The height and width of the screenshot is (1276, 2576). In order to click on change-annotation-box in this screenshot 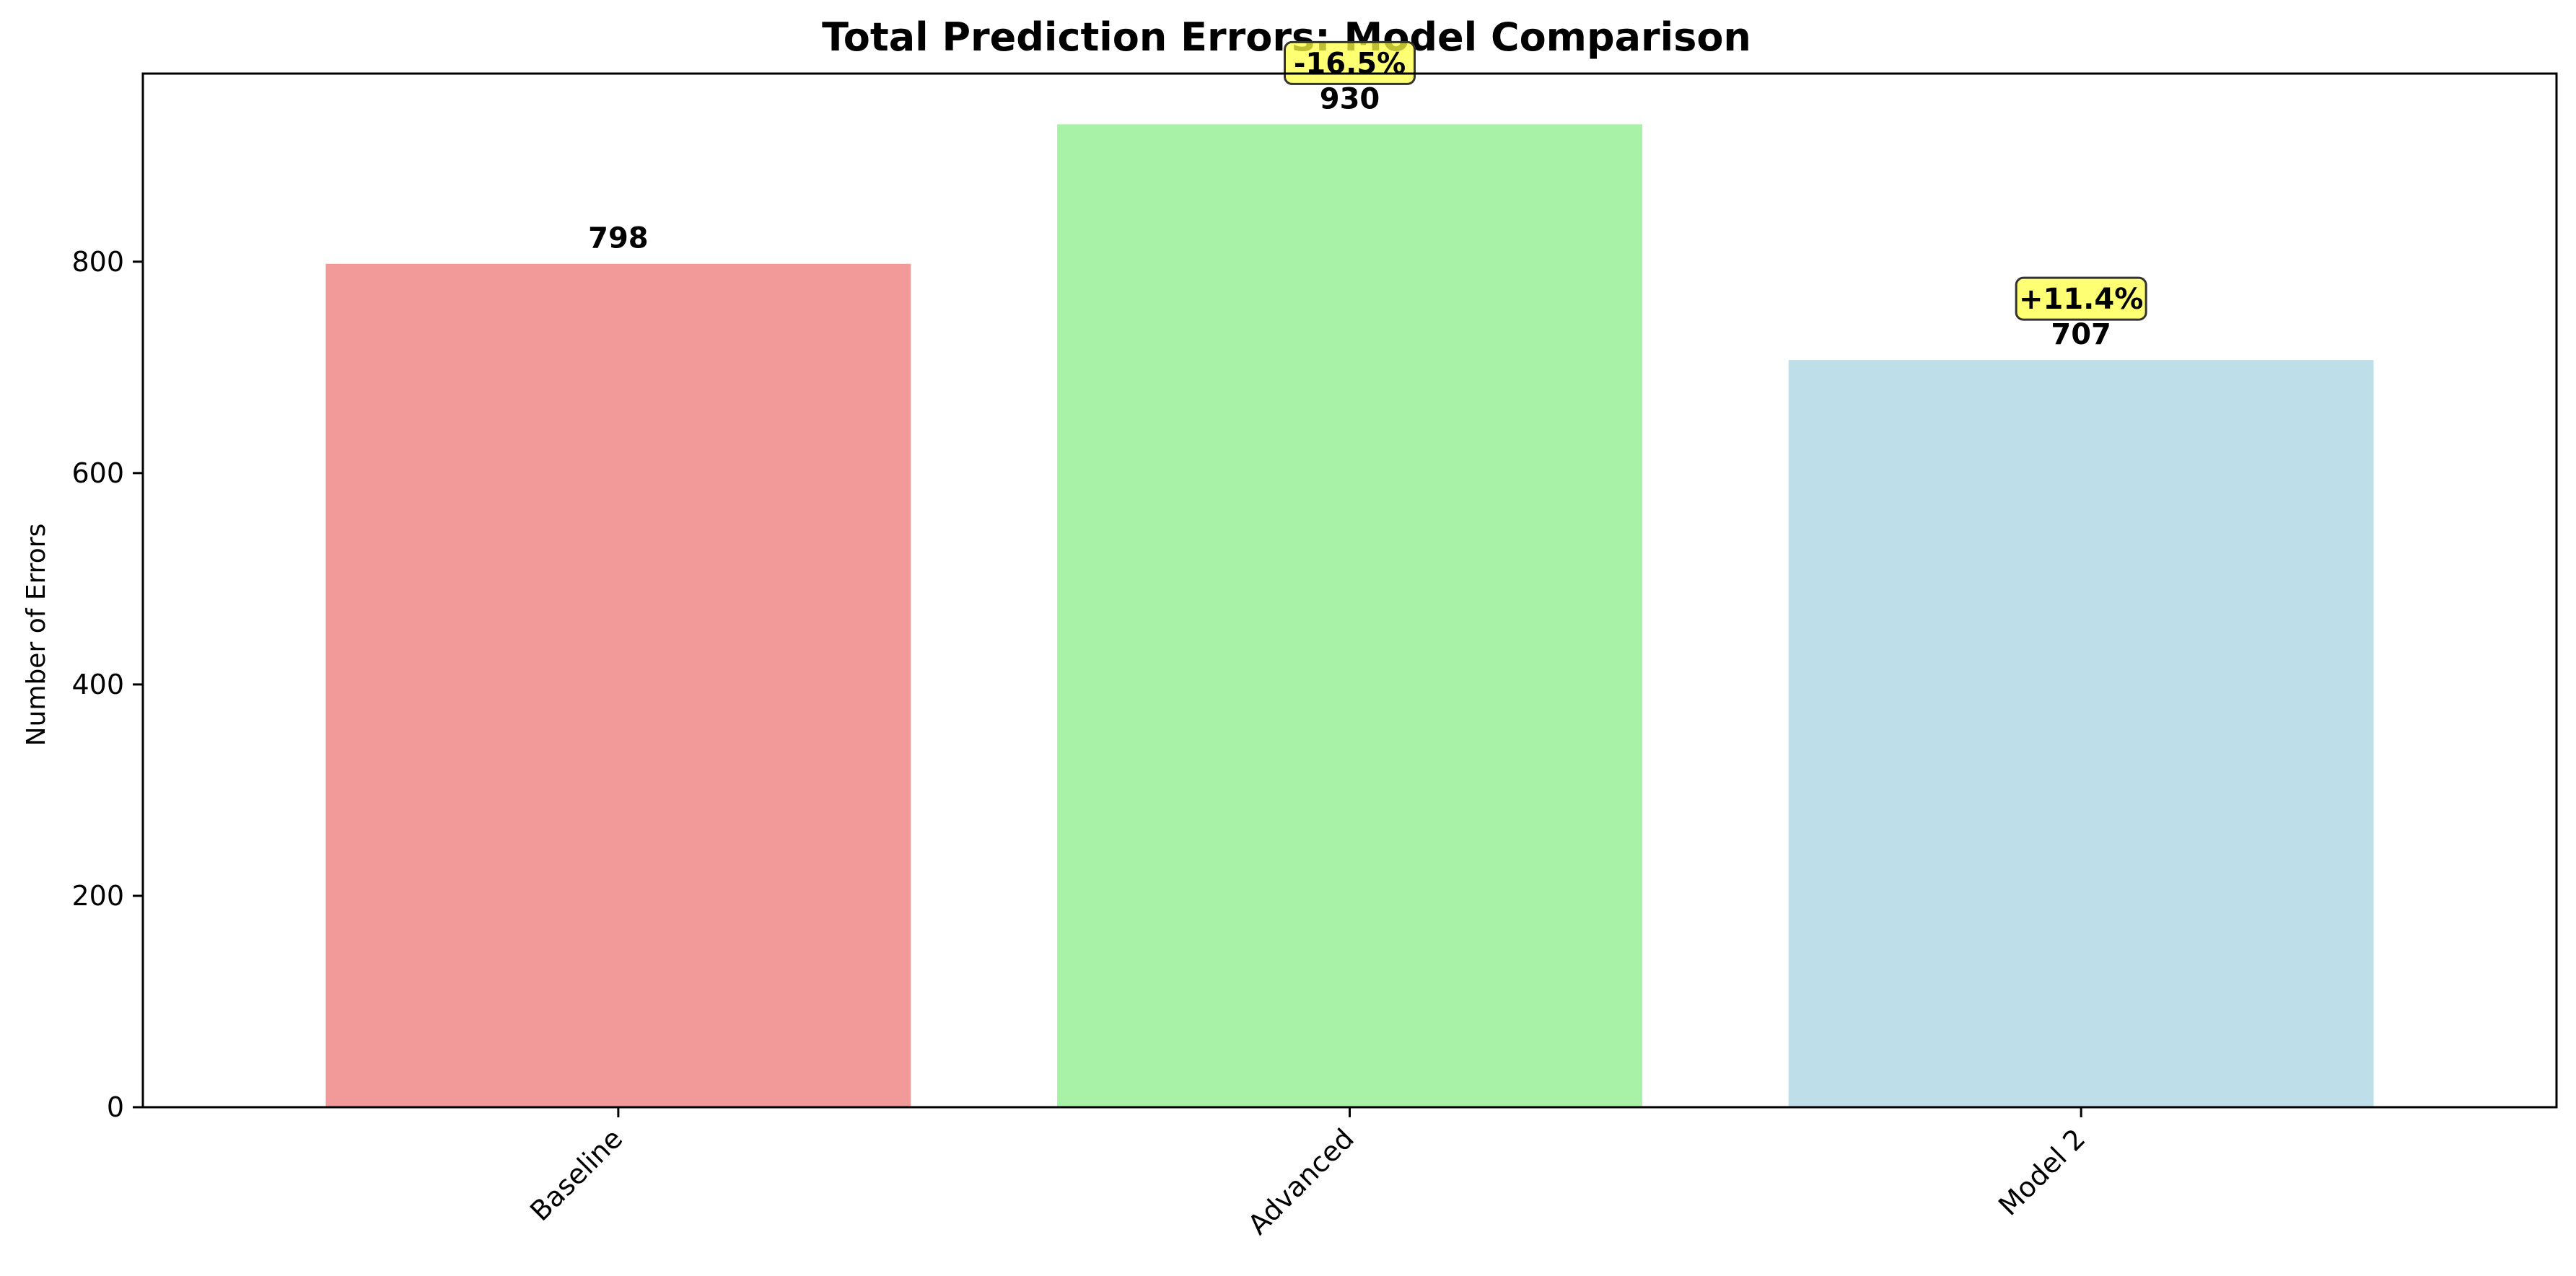, I will do `click(2081, 299)`.